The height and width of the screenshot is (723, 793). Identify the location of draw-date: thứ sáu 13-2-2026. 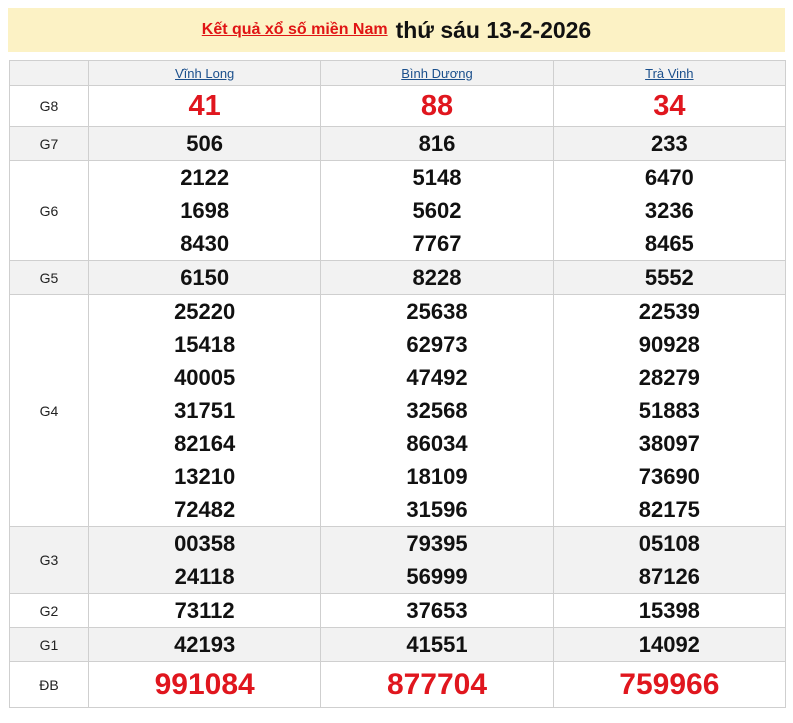
(493, 29).